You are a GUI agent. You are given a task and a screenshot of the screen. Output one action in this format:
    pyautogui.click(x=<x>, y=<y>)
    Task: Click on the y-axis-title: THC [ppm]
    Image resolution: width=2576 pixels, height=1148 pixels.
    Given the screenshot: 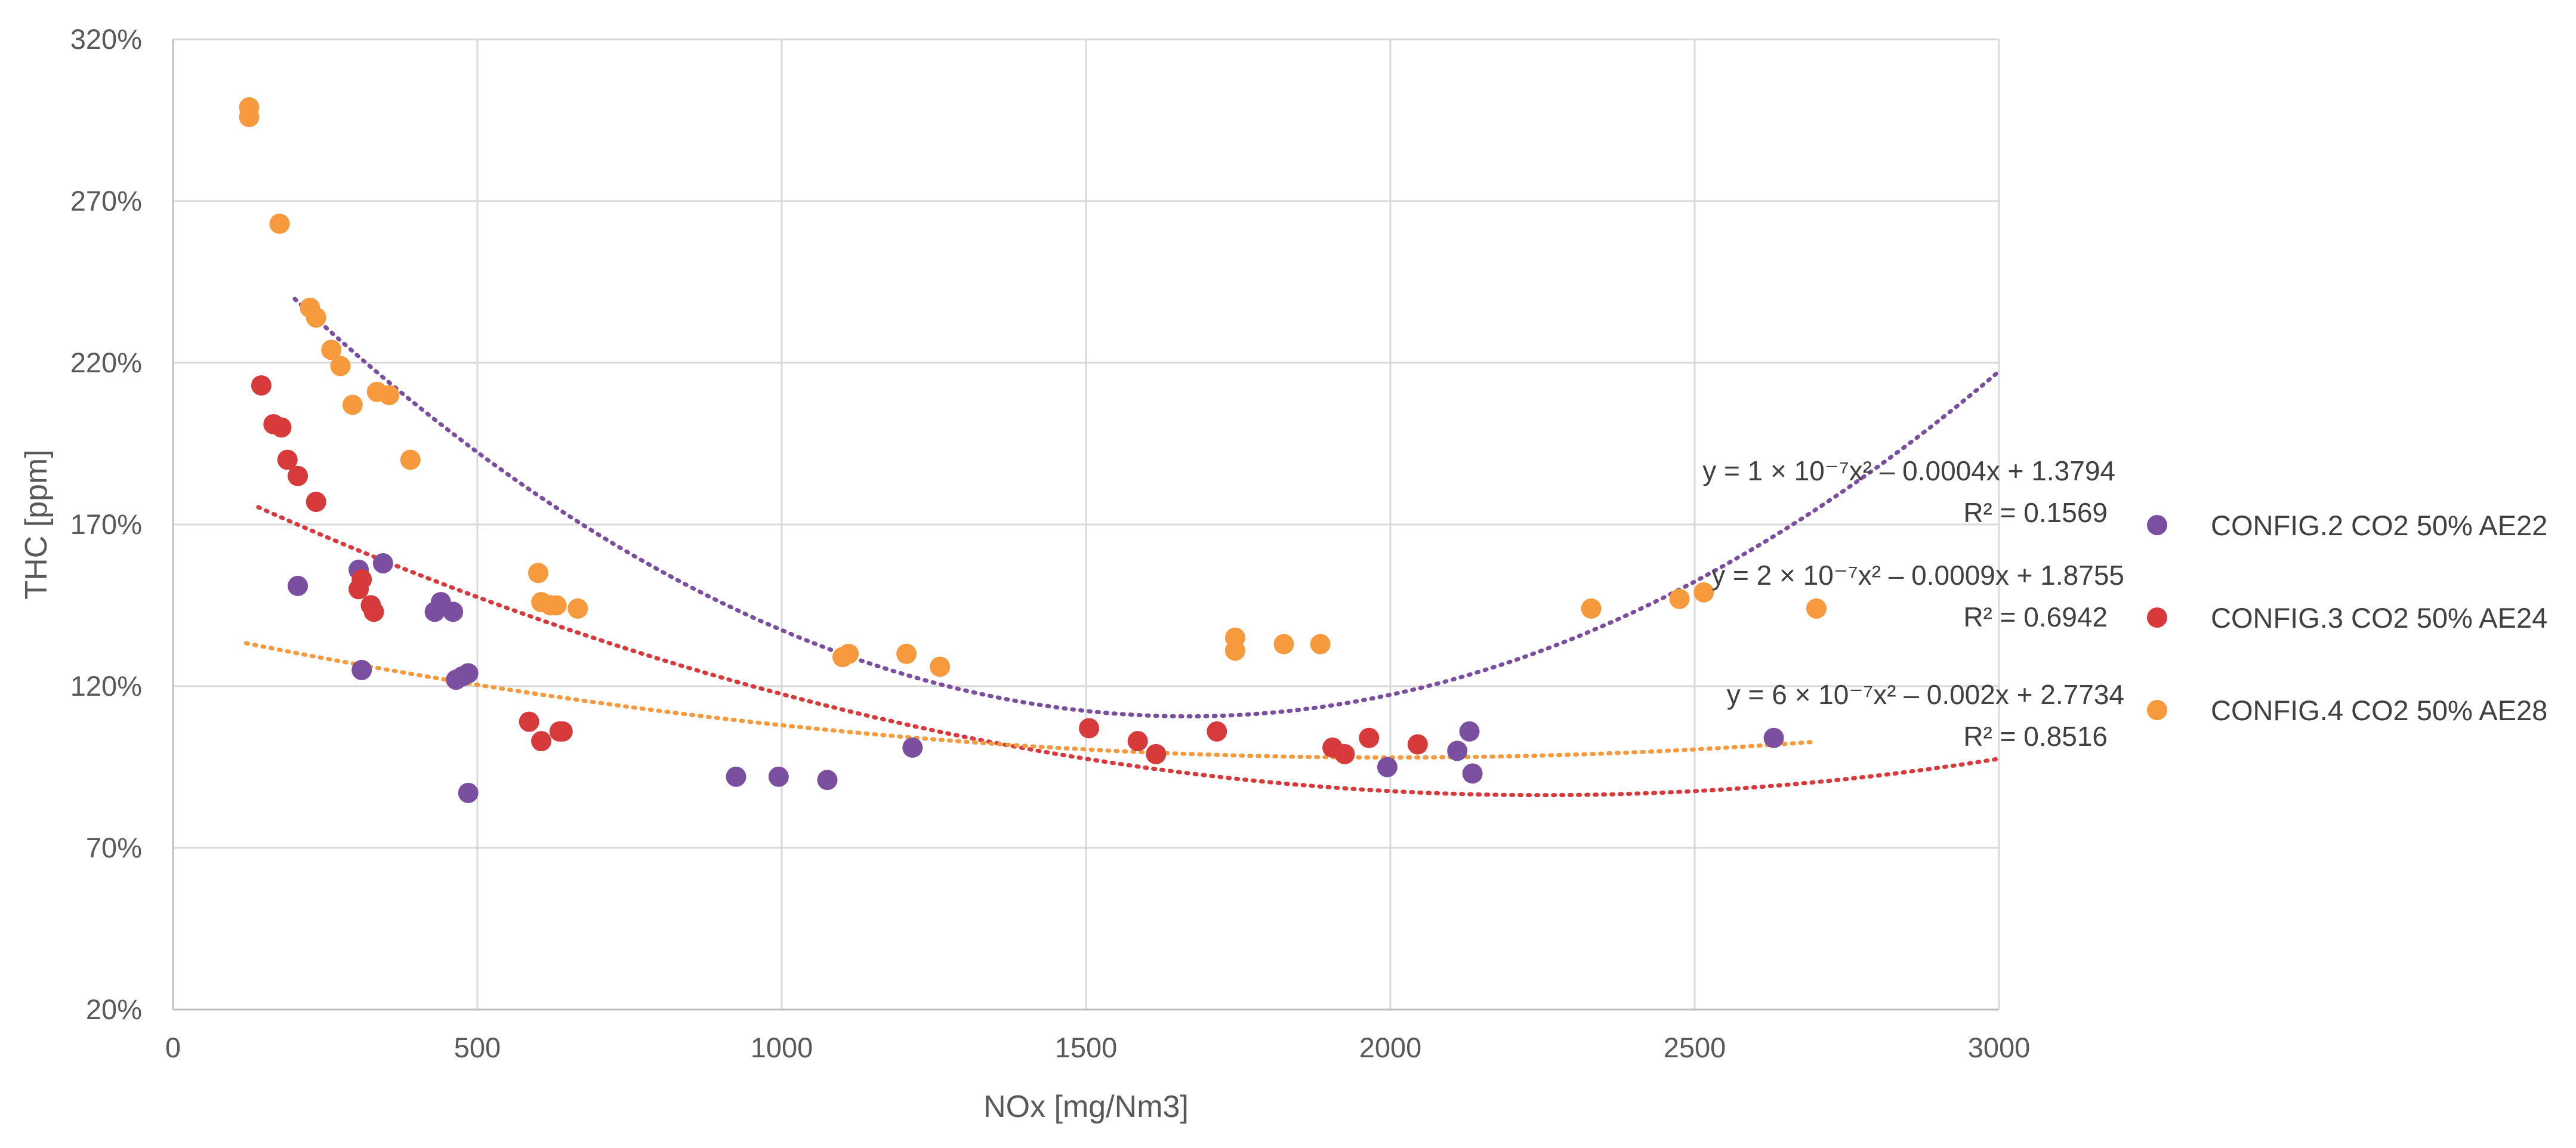 What is the action you would take?
    pyautogui.click(x=36, y=524)
    